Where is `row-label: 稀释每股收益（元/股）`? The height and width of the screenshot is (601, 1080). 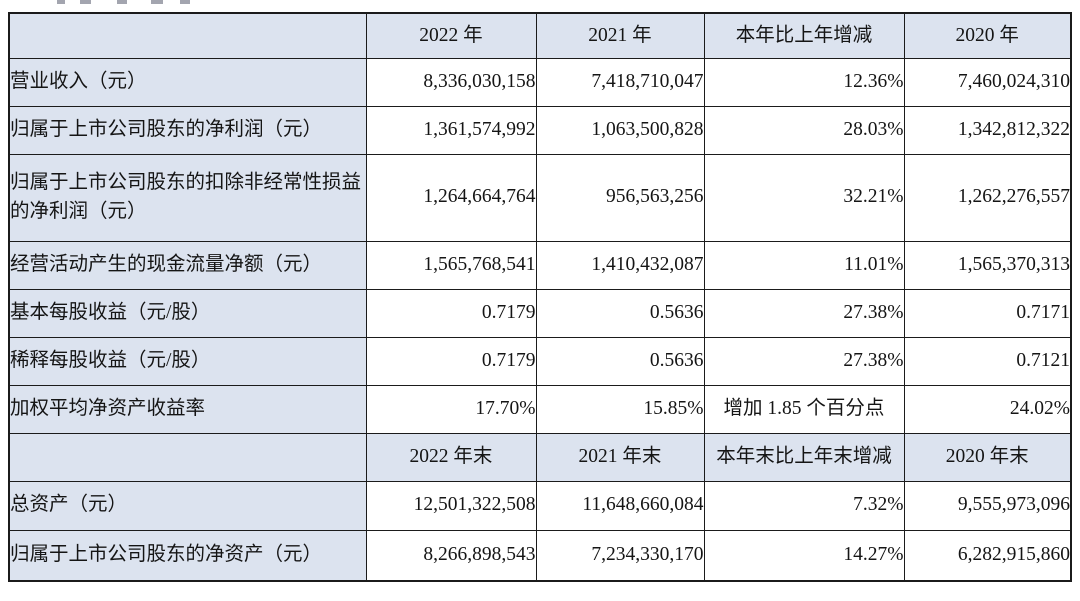
row-label: 稀释每股收益（元/股） is located at coordinates (187, 361).